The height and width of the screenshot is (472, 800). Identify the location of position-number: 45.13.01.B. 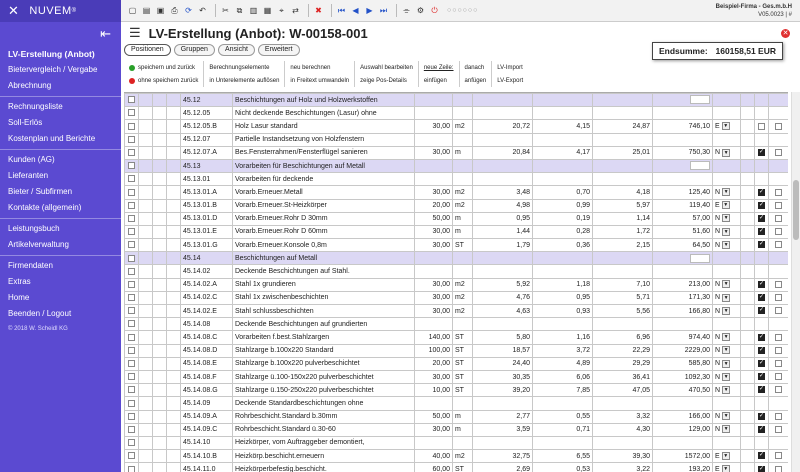
(206, 205).